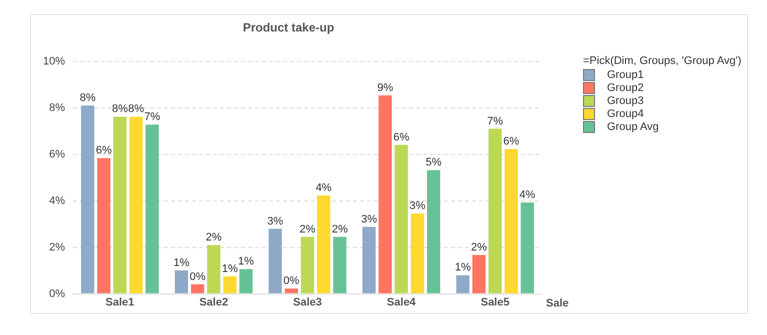 The width and height of the screenshot is (767, 335). Describe the element at coordinates (213, 302) in the screenshot. I see `x-tick-label: Sale2` at that location.